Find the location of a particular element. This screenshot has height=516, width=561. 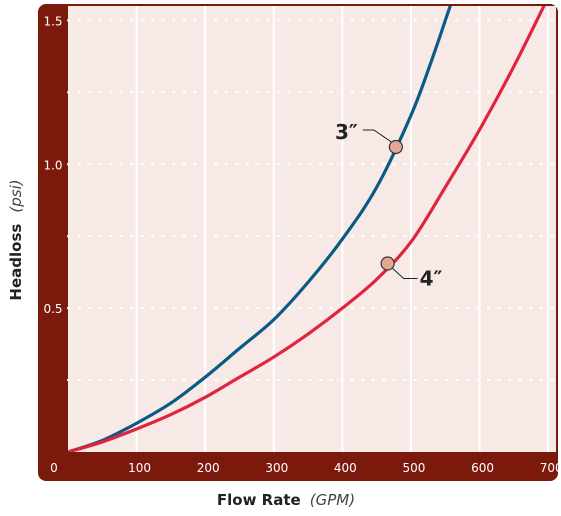

y-tick-labels: 0.5 1.0 1.5 is located at coordinates (52, 165).